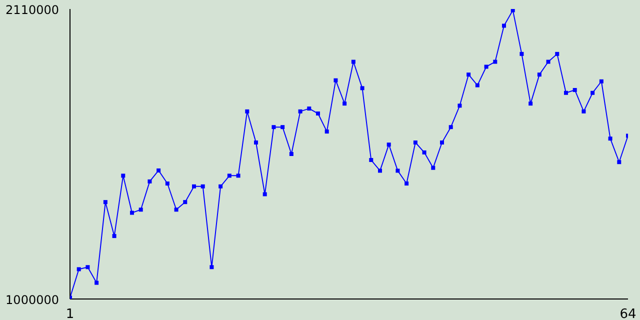  Describe the element at coordinates (32, 300) in the screenshot. I see `y-tick-label: 1000000` at that location.